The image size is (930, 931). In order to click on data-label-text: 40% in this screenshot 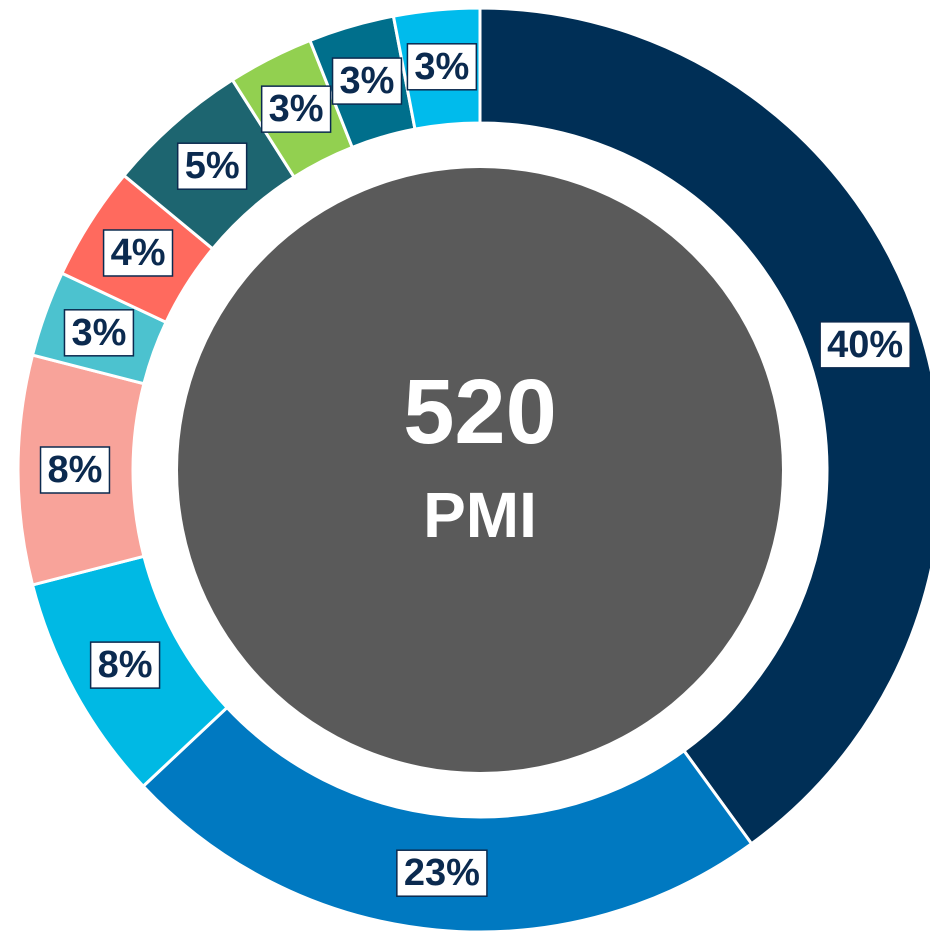, I will do `click(865, 345)`.